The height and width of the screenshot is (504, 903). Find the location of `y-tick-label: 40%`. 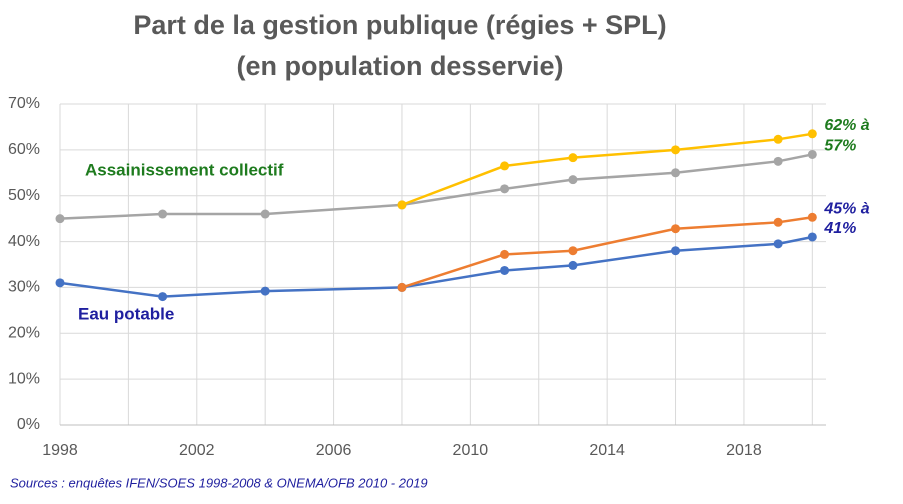

y-tick-label: 40% is located at coordinates (24, 241).